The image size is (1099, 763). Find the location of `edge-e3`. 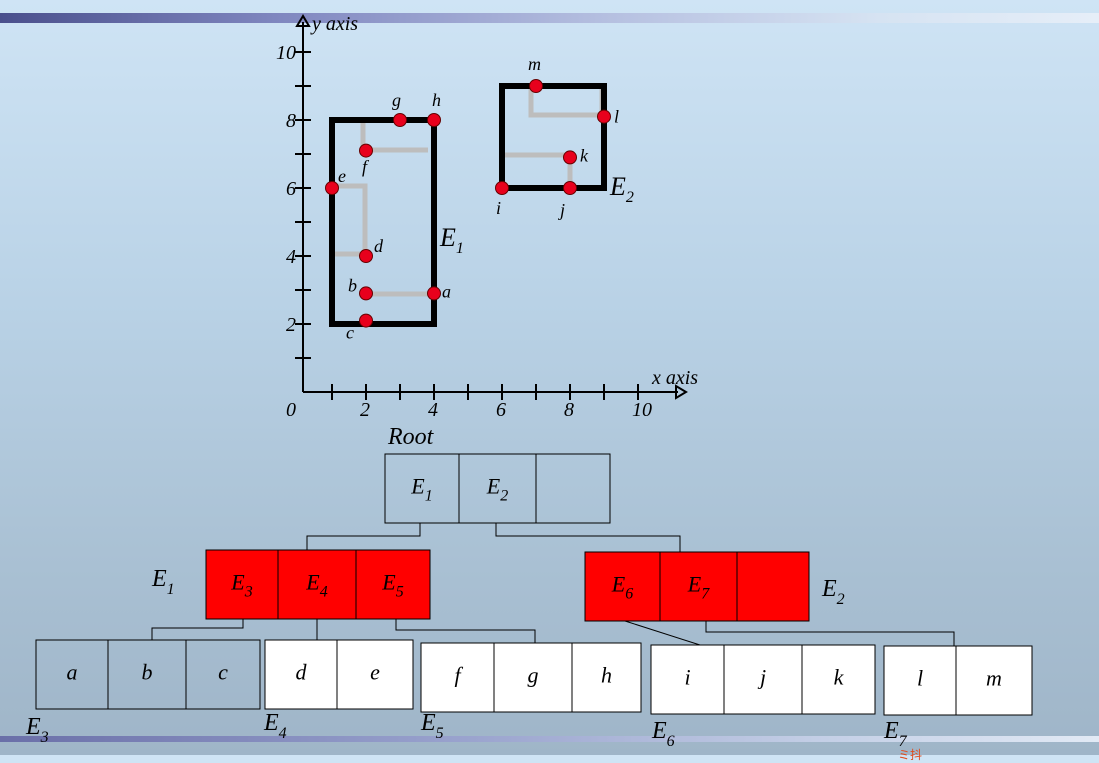

edge-e3 is located at coordinates (197, 629).